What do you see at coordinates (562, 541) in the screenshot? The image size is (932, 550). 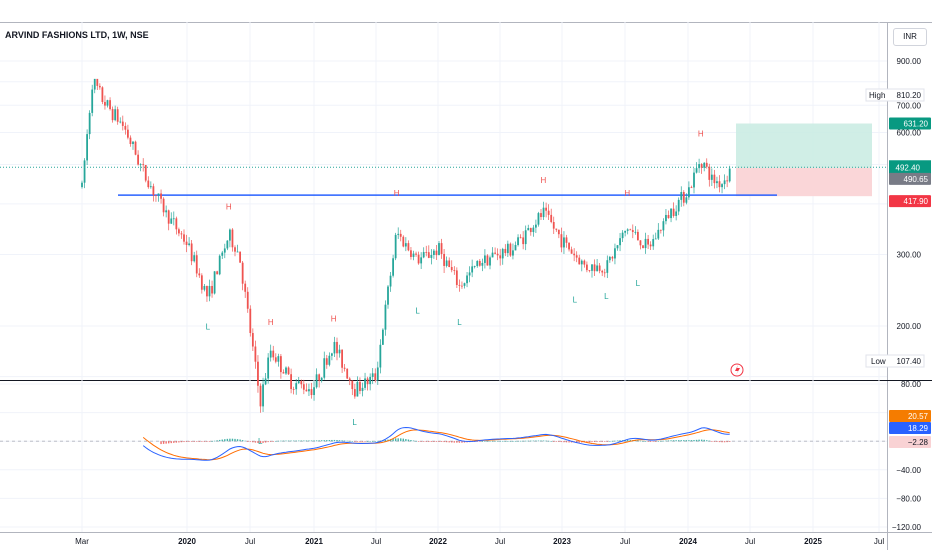 I see `time-axis-label: 2023` at bounding box center [562, 541].